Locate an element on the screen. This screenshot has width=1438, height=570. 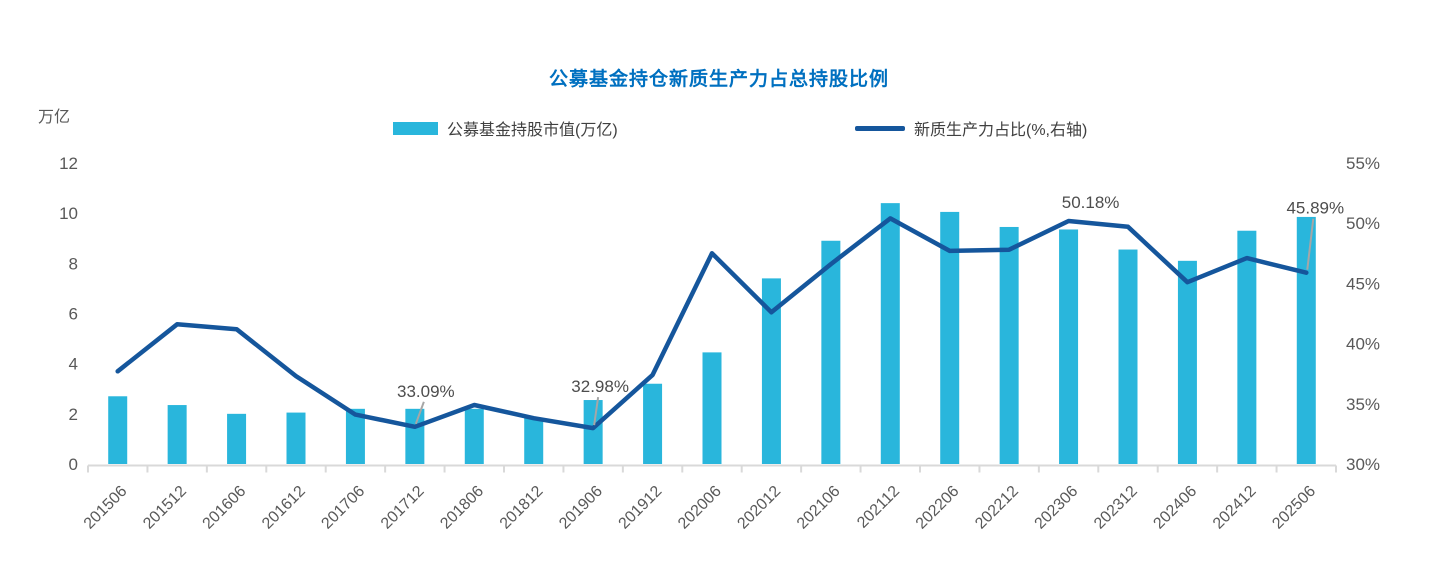
annotation-label-202506: 45.89% is located at coordinates (1315, 208).